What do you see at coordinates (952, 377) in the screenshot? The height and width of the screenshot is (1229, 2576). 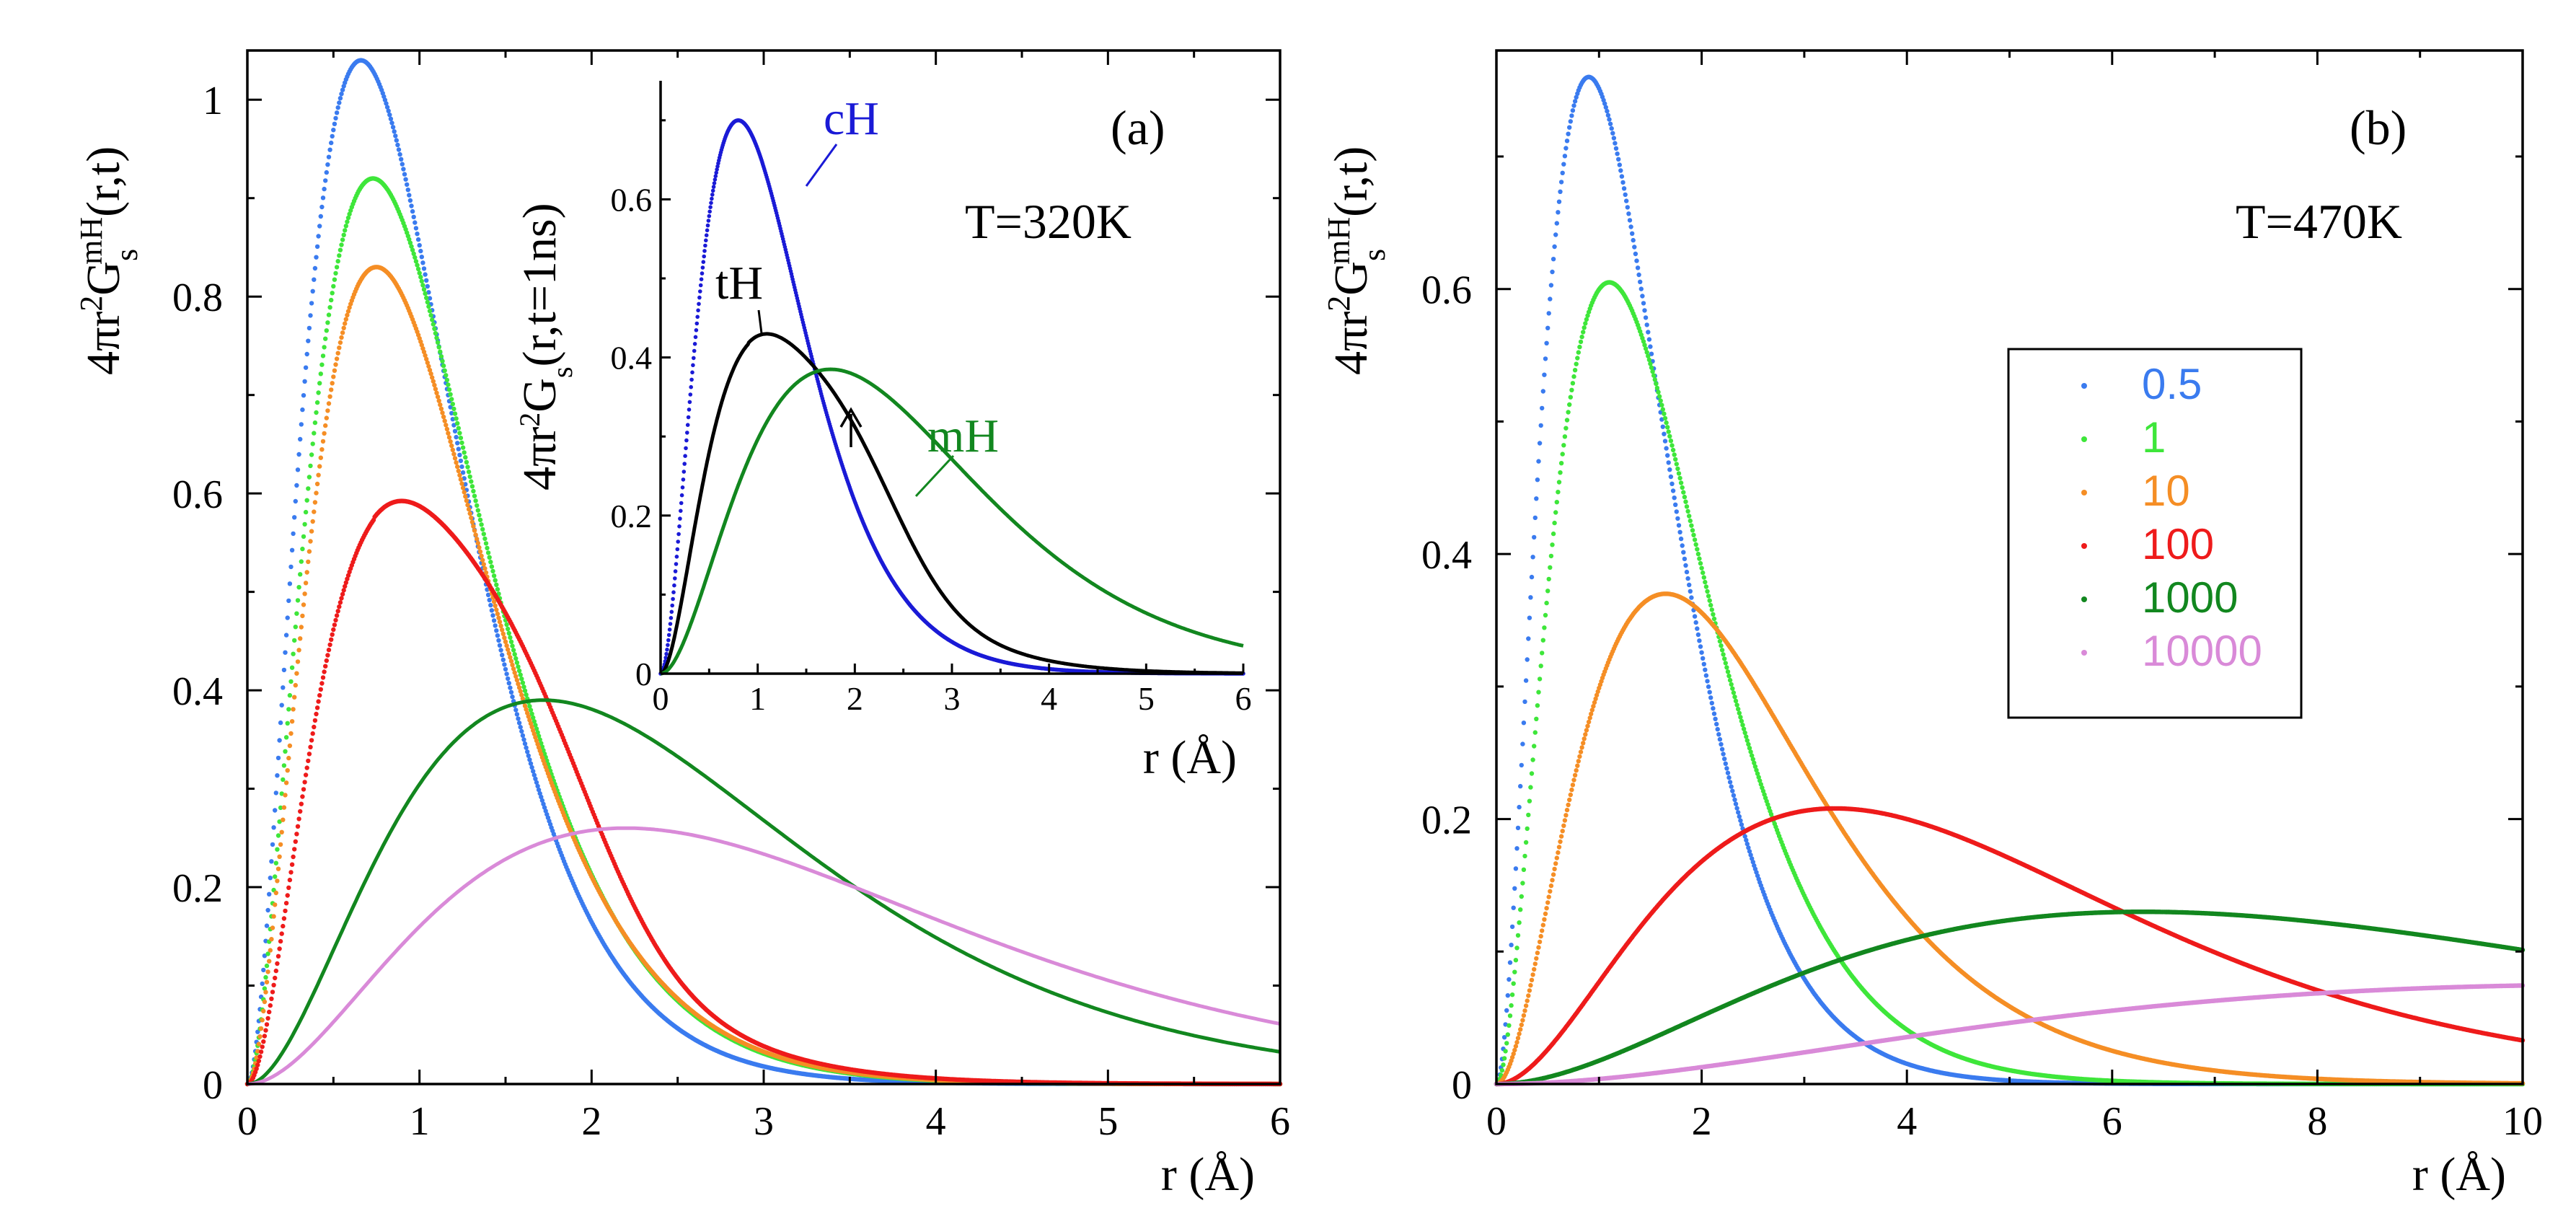 I see `inset-background` at bounding box center [952, 377].